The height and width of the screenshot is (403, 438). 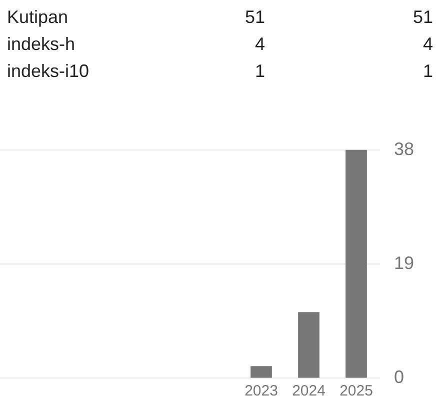 I want to click on x-tick-label: 2024, so click(x=309, y=391).